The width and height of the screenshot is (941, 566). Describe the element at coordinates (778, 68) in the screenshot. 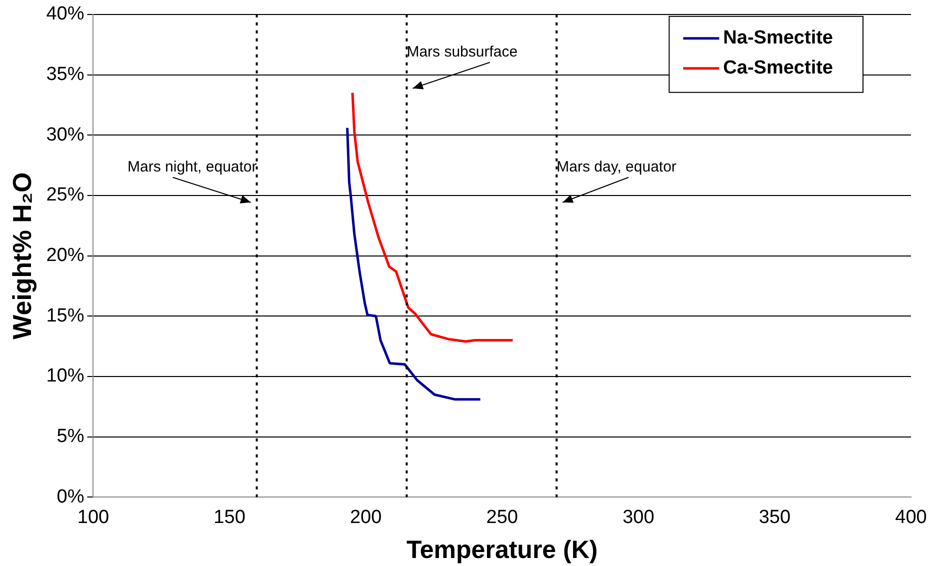

I see `legend-label: Ca-Smectite` at that location.